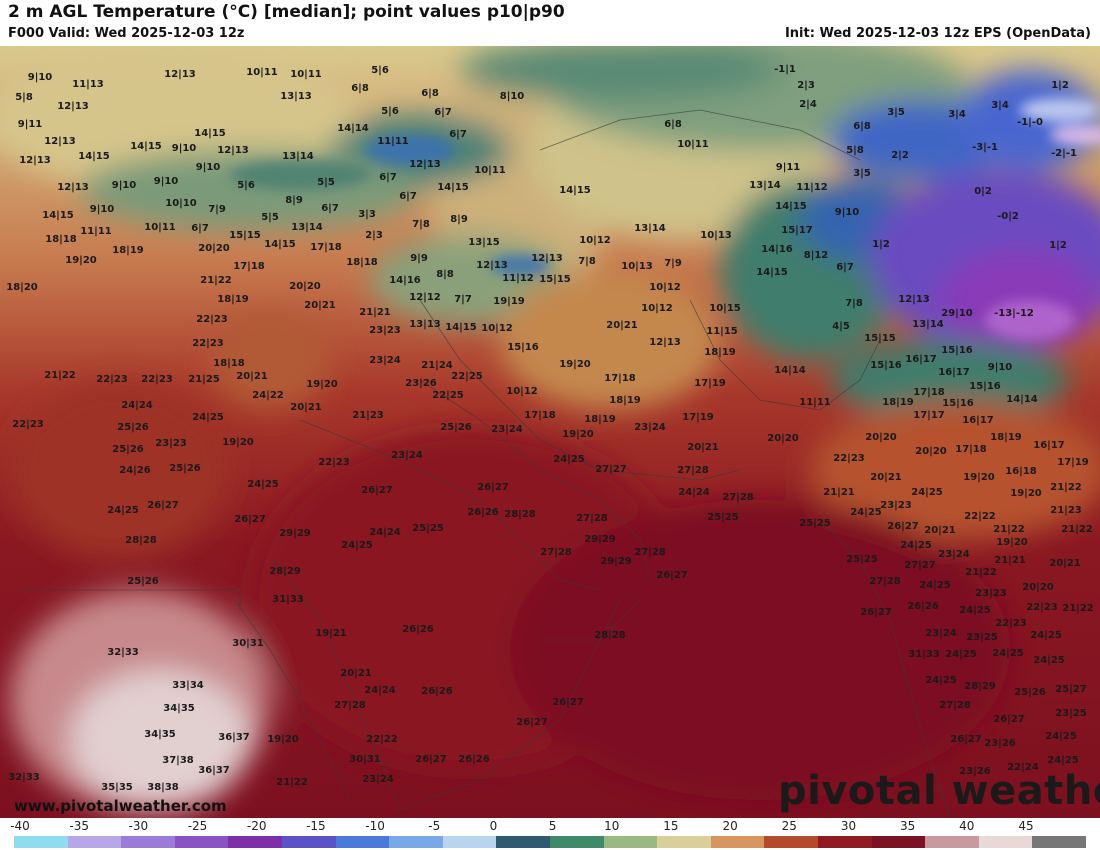 The height and width of the screenshot is (850, 1100). I want to click on point-value: 7|7, so click(463, 299).